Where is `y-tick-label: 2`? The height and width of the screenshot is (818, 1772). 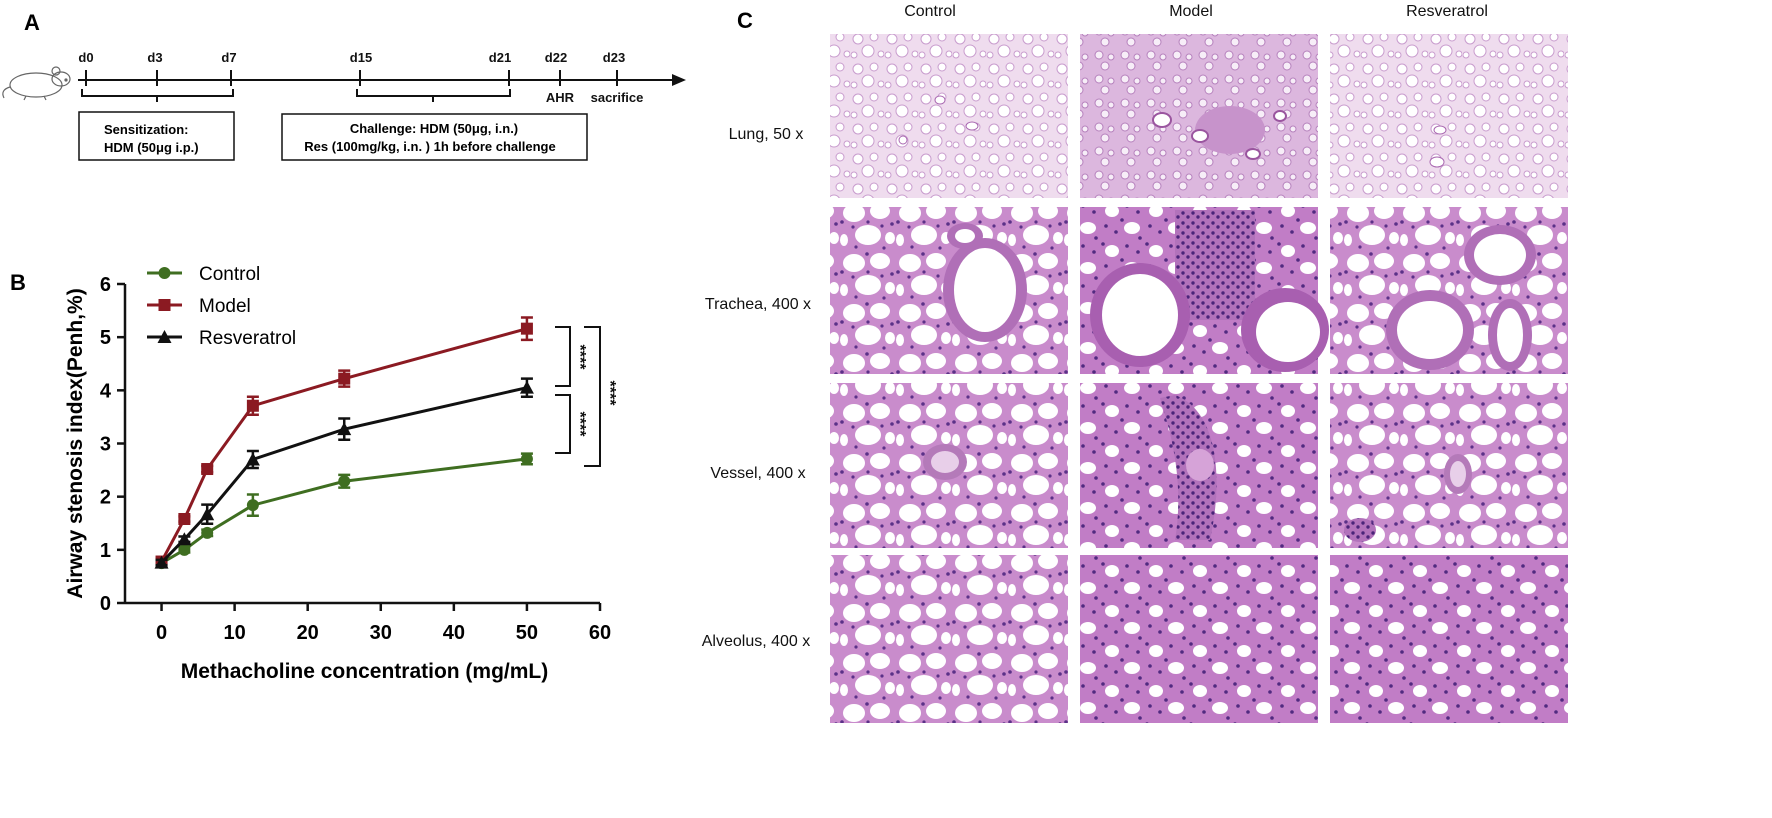
y-tick-label: 2 is located at coordinates (105, 498).